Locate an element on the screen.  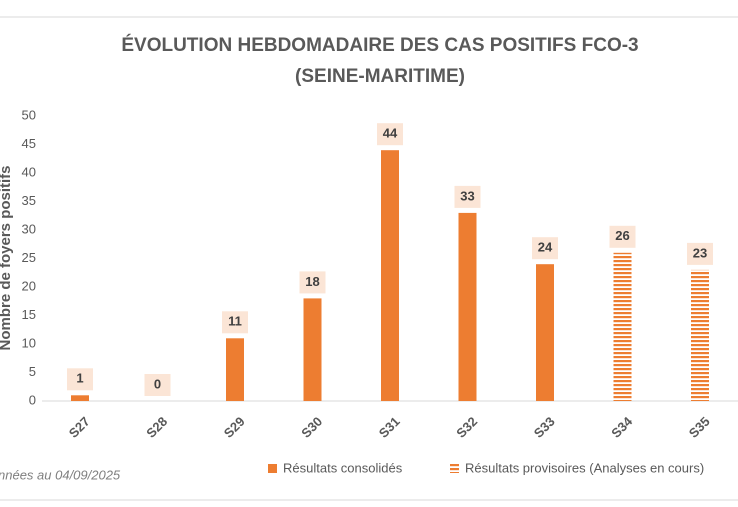
y-tick-label: 5 is located at coordinates (32, 371).